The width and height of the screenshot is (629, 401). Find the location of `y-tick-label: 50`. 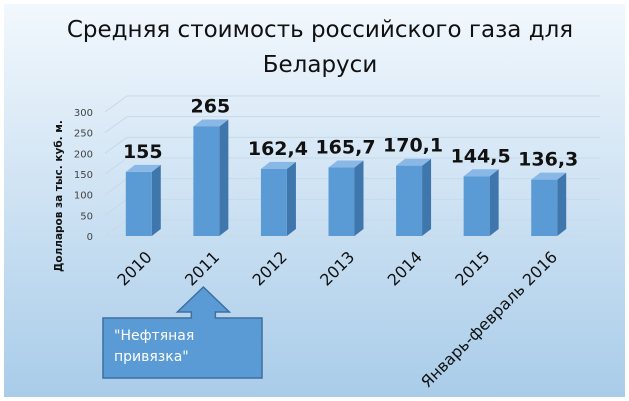

y-tick-label: 50 is located at coordinates (86, 216).